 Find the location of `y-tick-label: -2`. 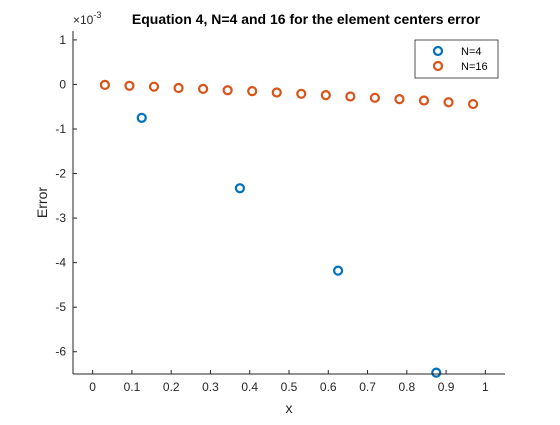

y-tick-label: -2 is located at coordinates (60, 174).